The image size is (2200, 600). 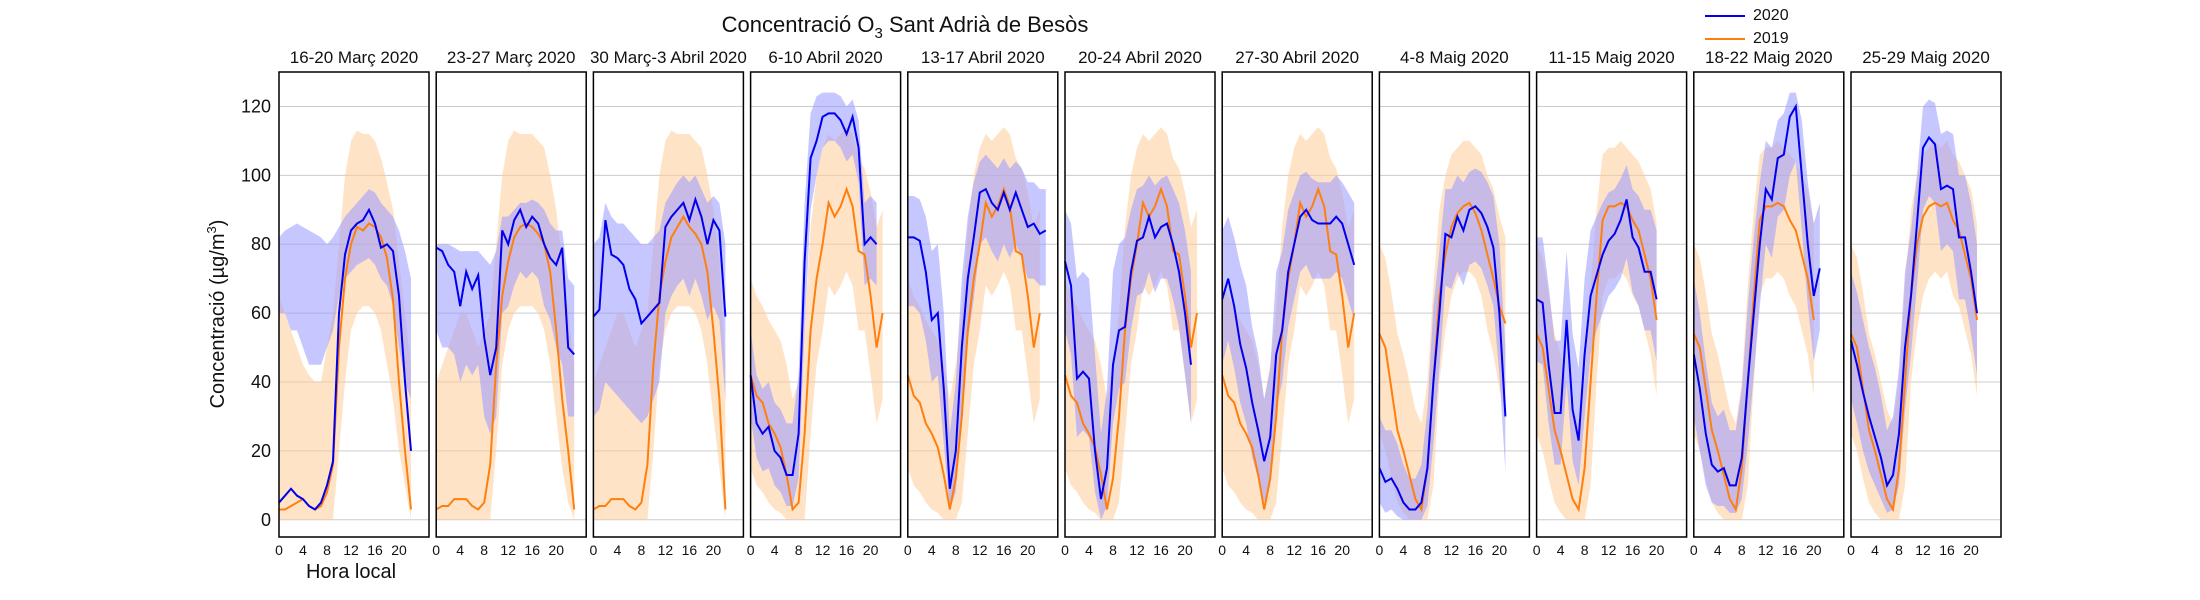 I want to click on panel-7: 27-30 Abril 2020 0 4 8 12 16 20, so click(x=1295, y=303).